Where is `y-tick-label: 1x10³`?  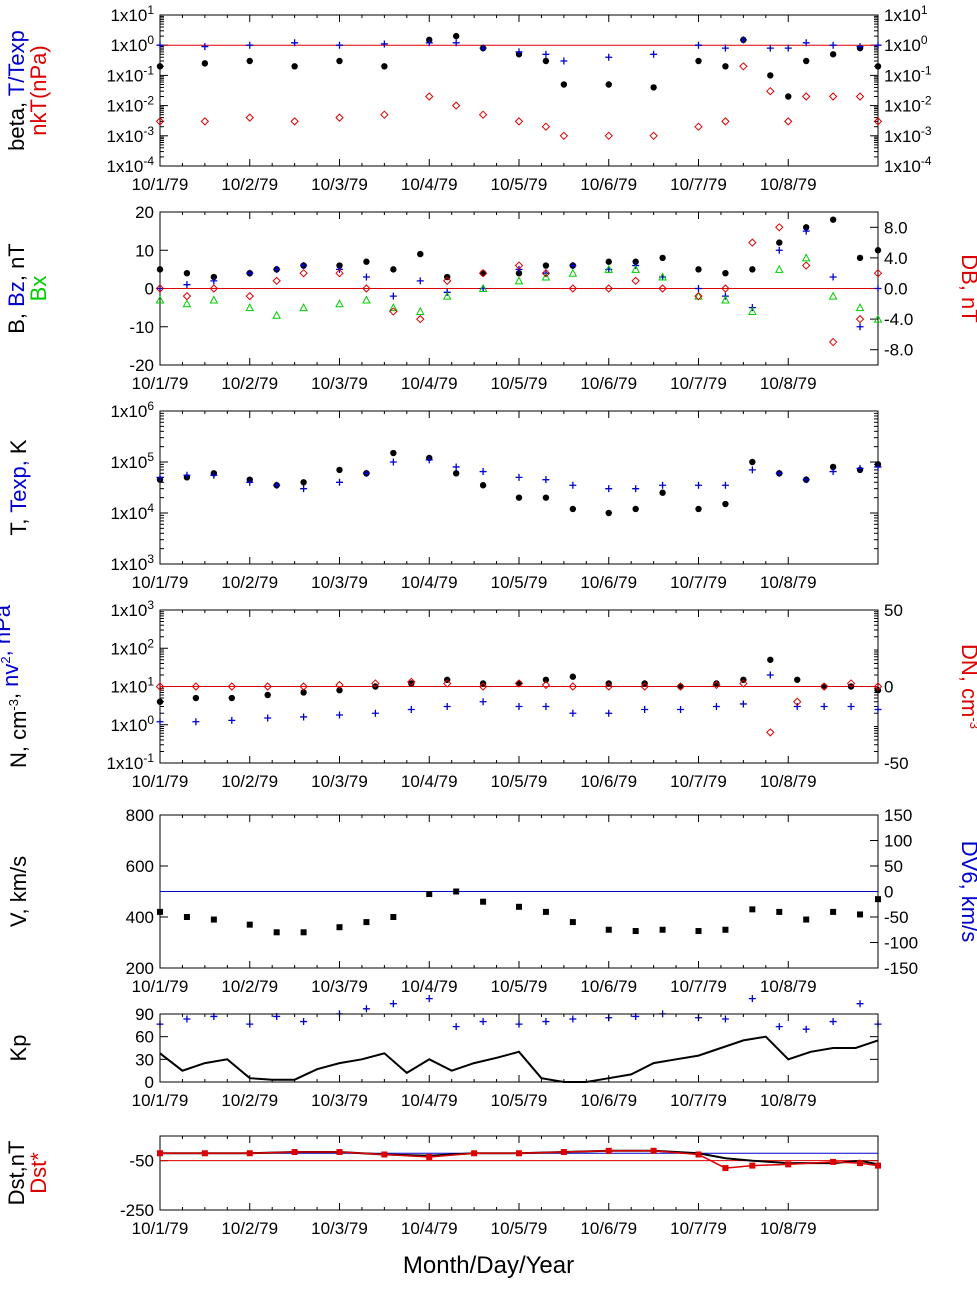
y-tick-label: 1x10³ is located at coordinates (132, 609).